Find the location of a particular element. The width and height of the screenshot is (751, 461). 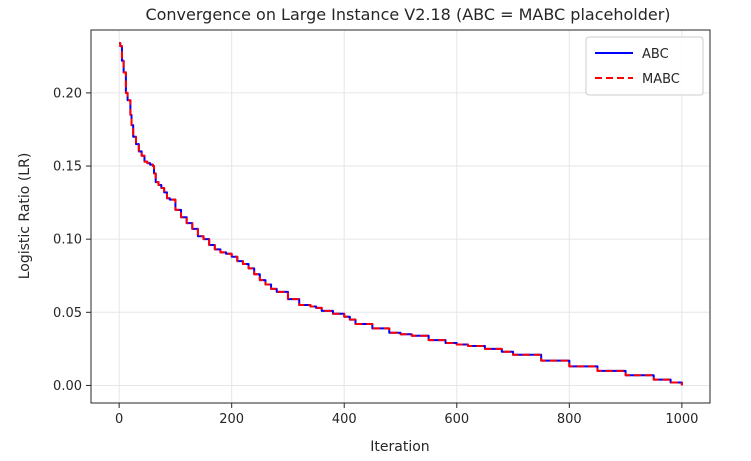

x-tick-label: 400 is located at coordinates (344, 419).